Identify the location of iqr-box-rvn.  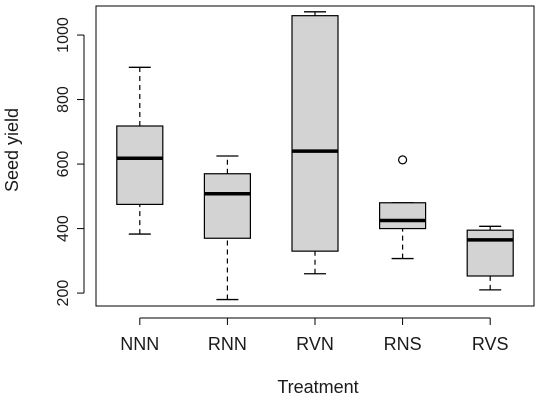
(315, 133).